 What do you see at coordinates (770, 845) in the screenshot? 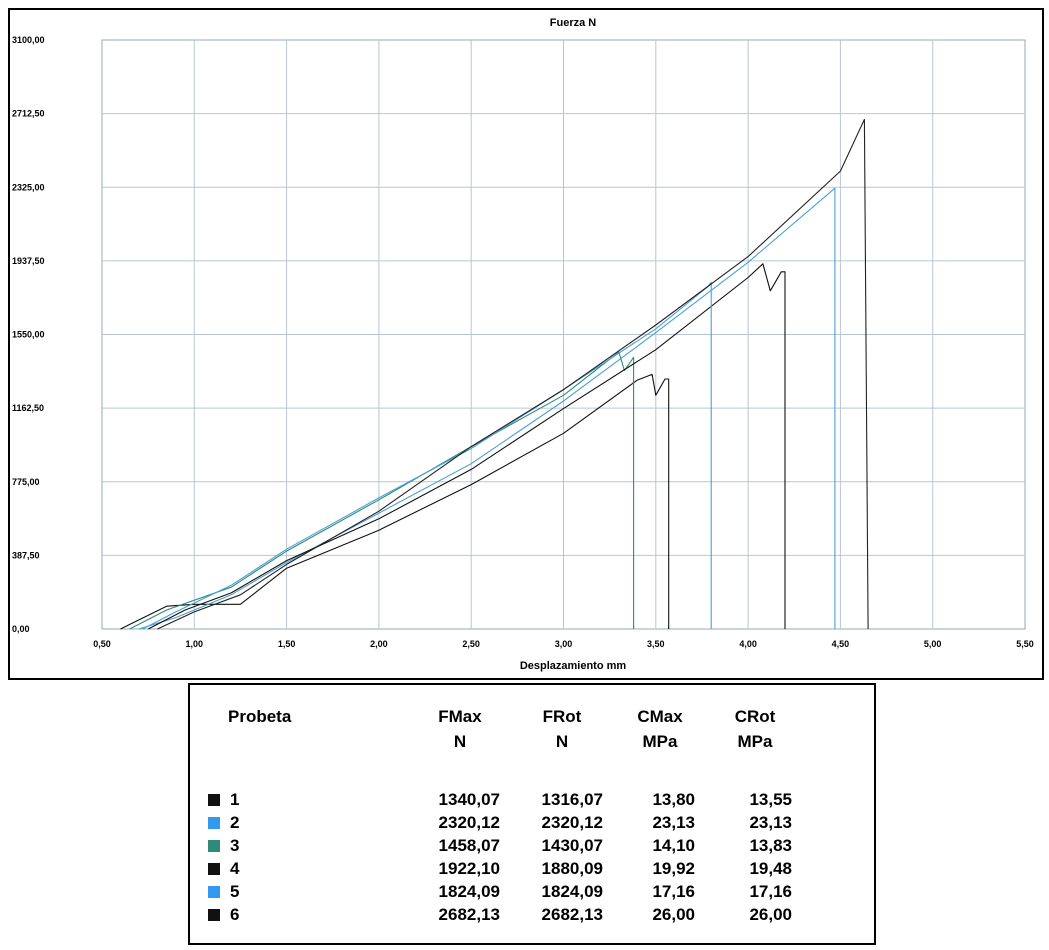
I see `cell-crot: 13,83` at bounding box center [770, 845].